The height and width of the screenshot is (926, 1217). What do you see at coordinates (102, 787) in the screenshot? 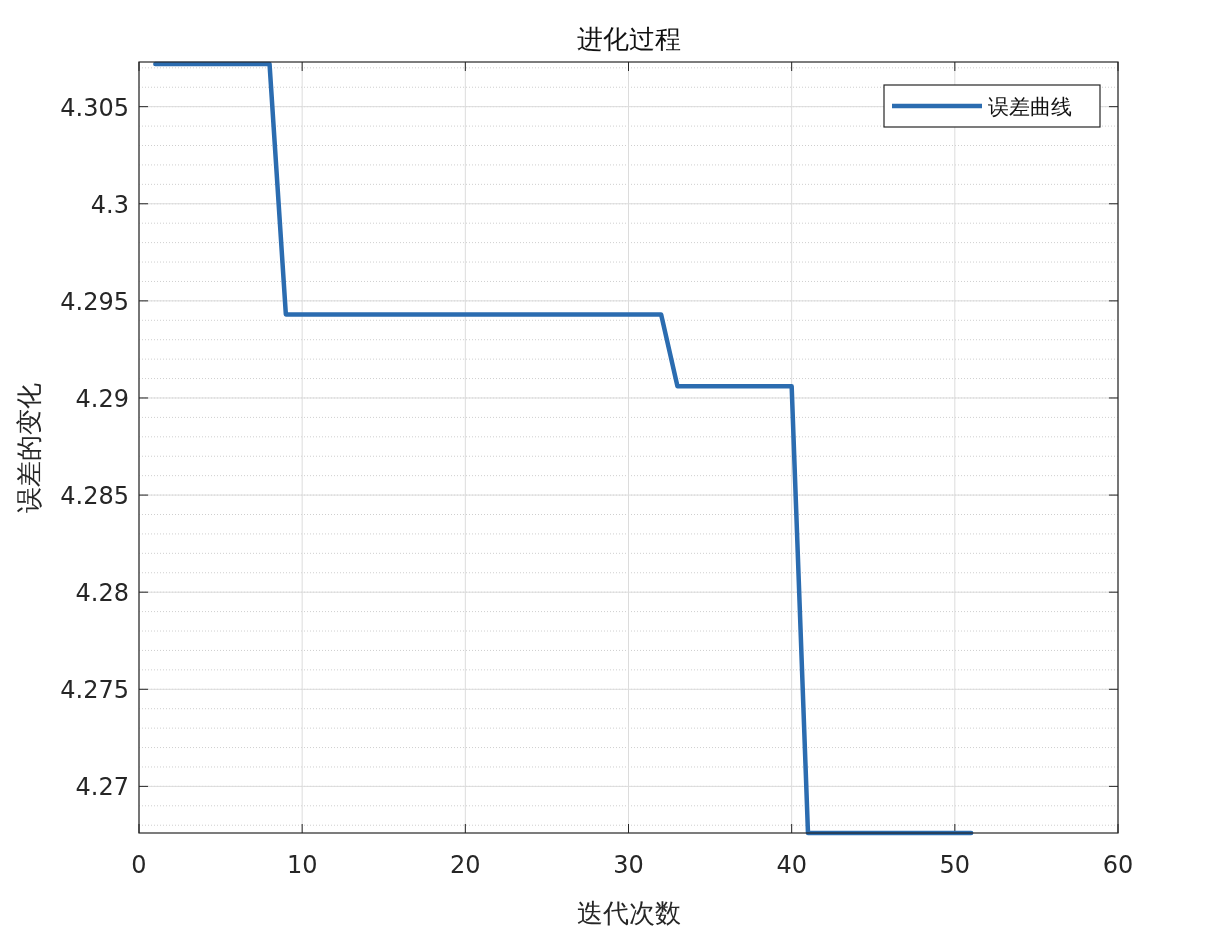
I see `y-tick-label: 4.27` at bounding box center [102, 787].